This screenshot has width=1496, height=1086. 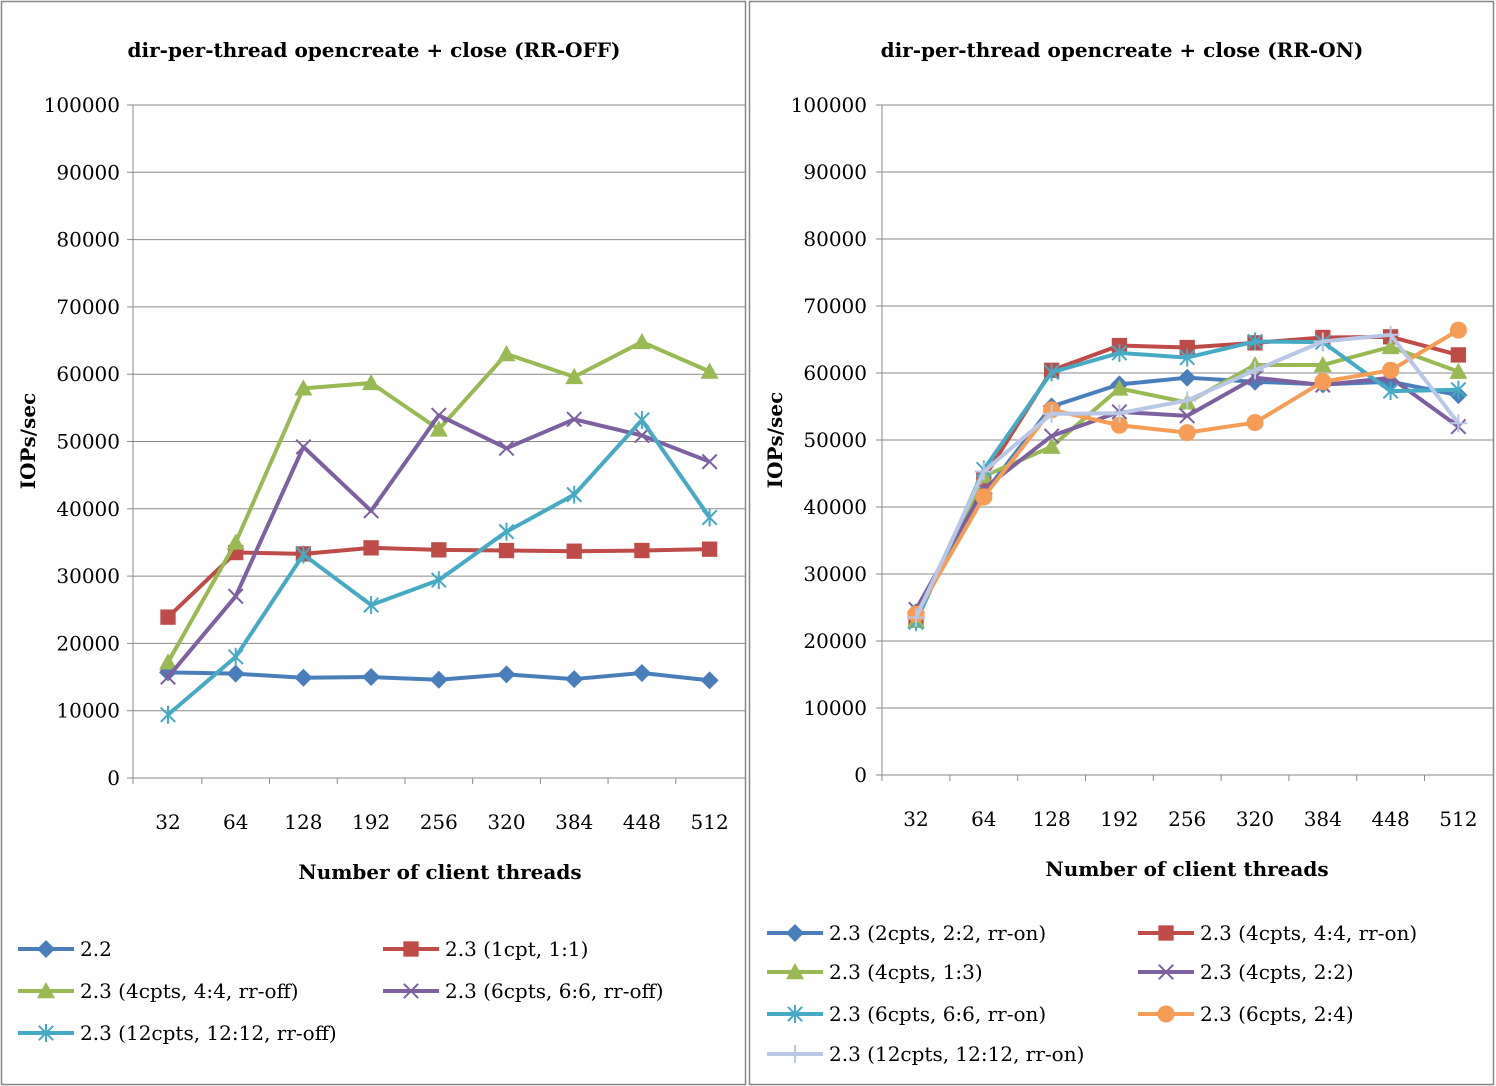 I want to click on right-y-tick-label: 40000, so click(x=835, y=507).